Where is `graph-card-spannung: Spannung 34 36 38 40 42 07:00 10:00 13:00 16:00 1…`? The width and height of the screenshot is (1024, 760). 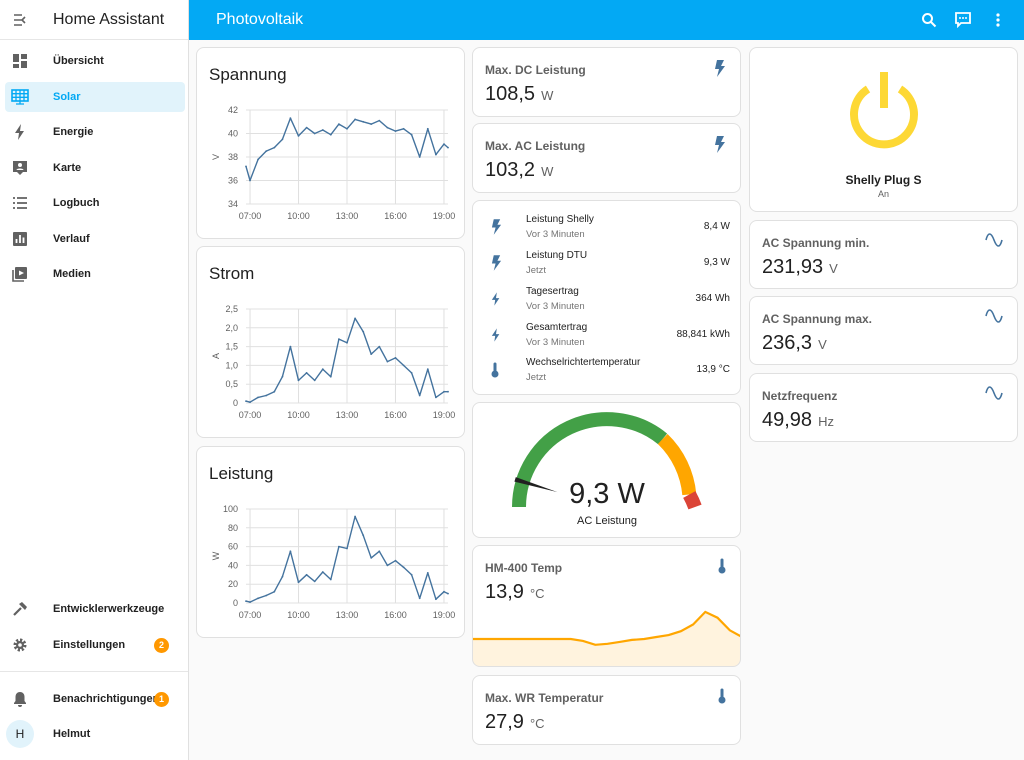 graph-card-spannung: Spannung 34 36 38 40 42 07:00 10:00 13:00 16:00 1… is located at coordinates (330, 143).